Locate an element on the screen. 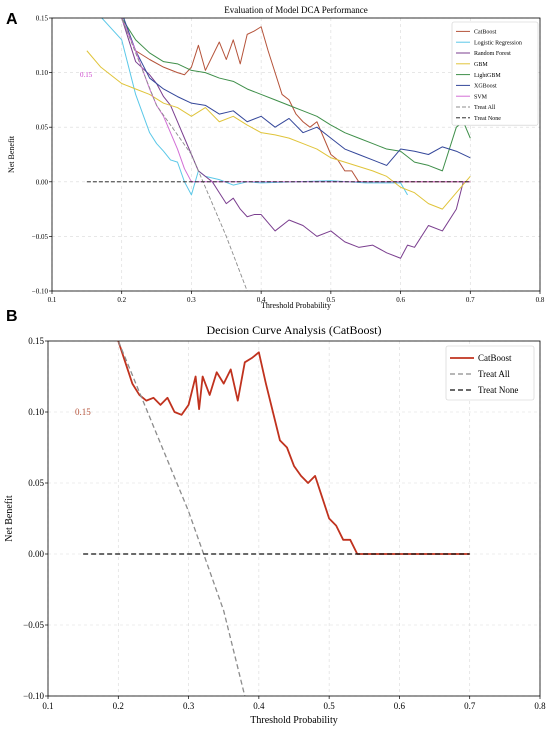  legend-entry: GBM is located at coordinates (481, 65).